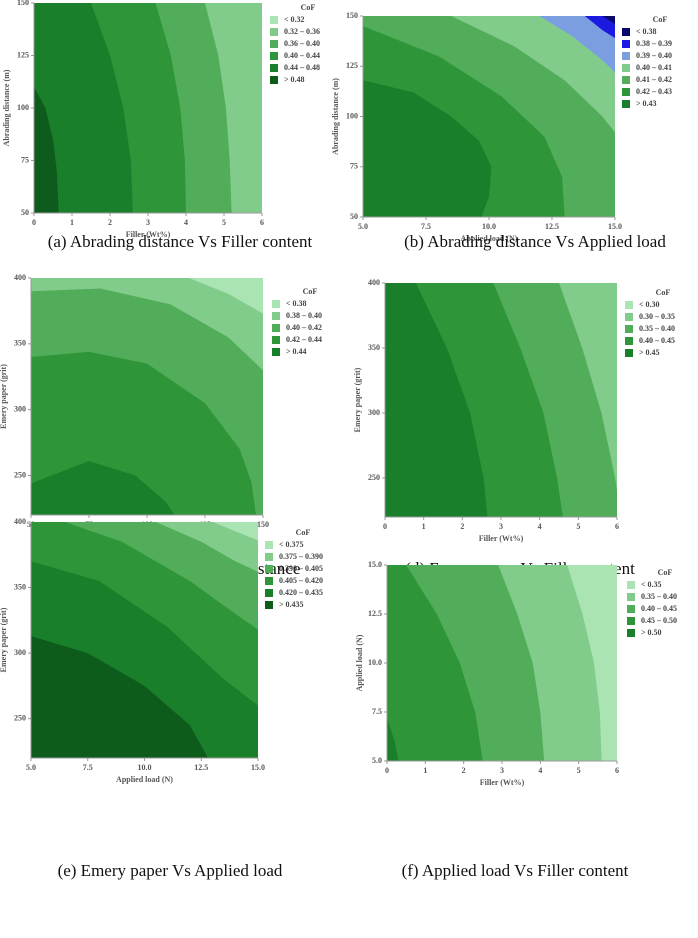 This screenshot has width=698, height=938. What do you see at coordinates (649, 304) in the screenshot?
I see `legend-label: < 0.30` at bounding box center [649, 304].